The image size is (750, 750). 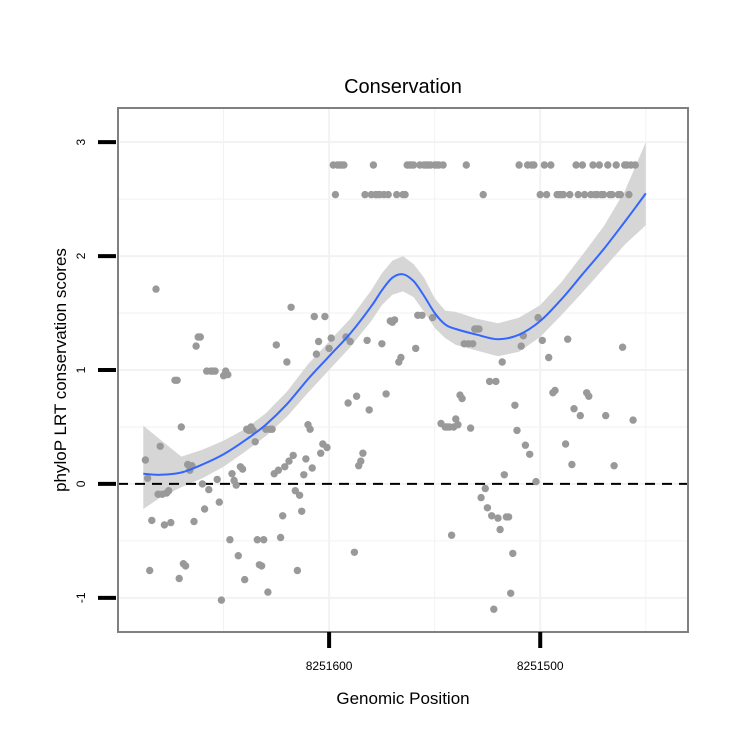 I want to click on y-axis: -1 0 1 2 3, so click(x=95, y=371).